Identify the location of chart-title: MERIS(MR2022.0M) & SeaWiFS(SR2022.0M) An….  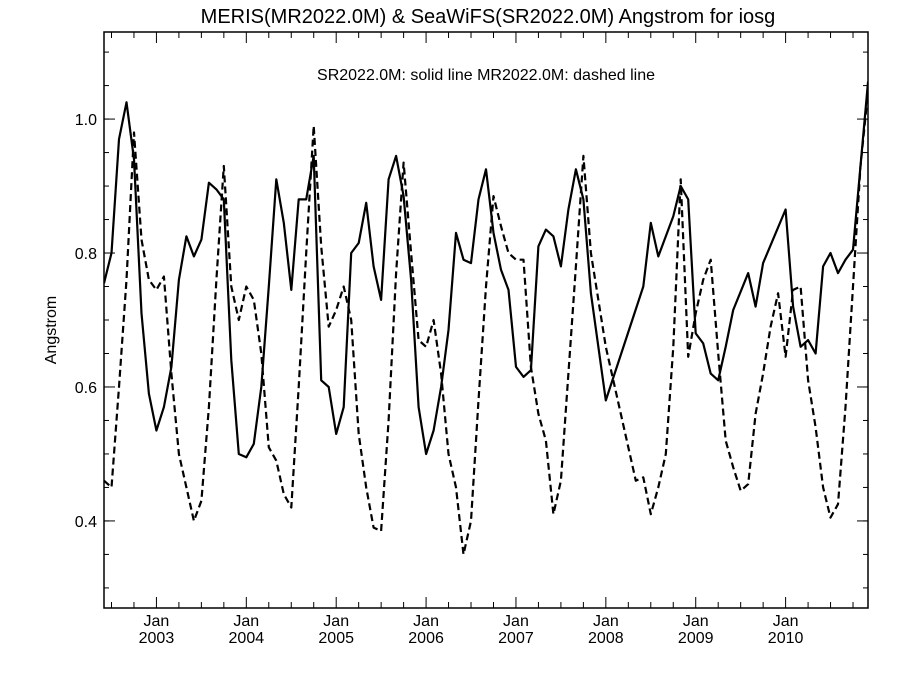
(488, 17).